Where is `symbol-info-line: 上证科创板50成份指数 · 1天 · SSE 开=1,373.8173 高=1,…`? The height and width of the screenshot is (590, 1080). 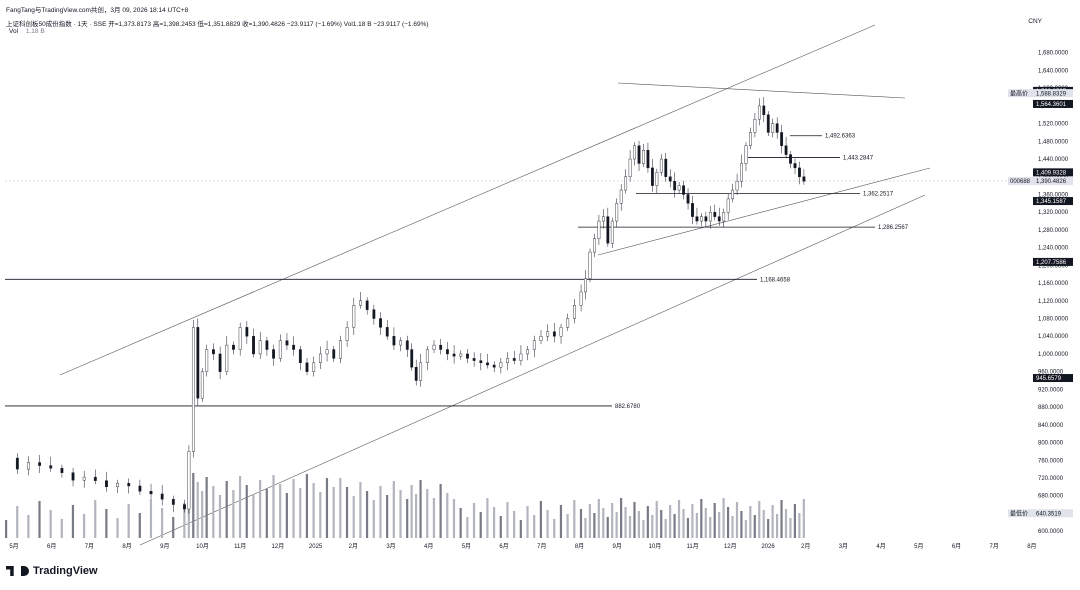 symbol-info-line: 上证科创板50成份指数 · 1天 · SSE 开=1,373.8173 高=1,… is located at coordinates (217, 24).